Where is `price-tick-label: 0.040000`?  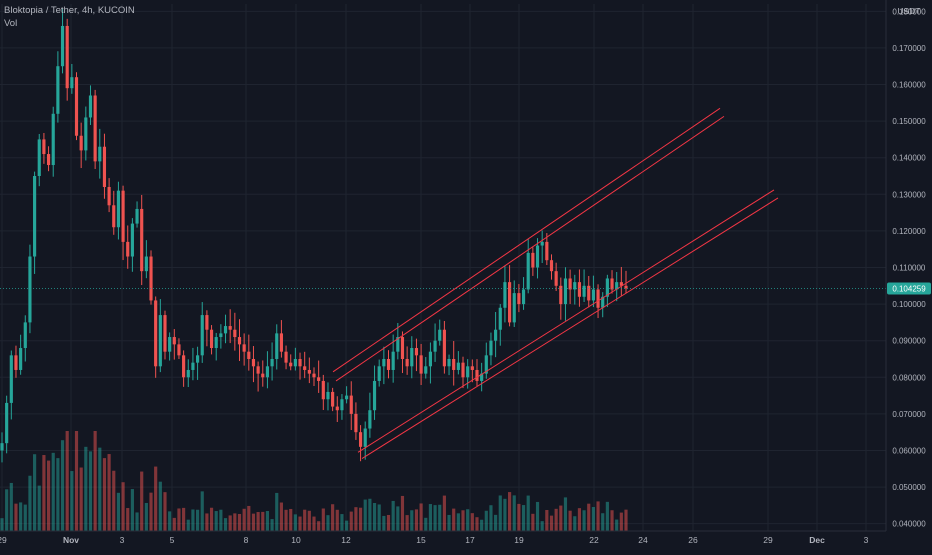 price-tick-label: 0.040000 is located at coordinates (909, 524).